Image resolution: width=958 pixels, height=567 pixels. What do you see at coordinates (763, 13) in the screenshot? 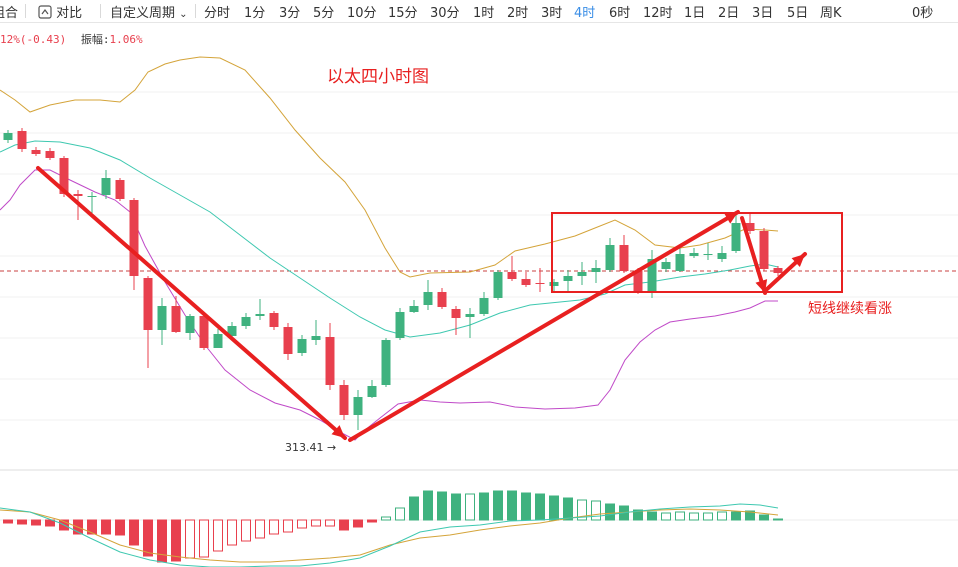
I see `period-tab-15: 3日` at bounding box center [763, 13].